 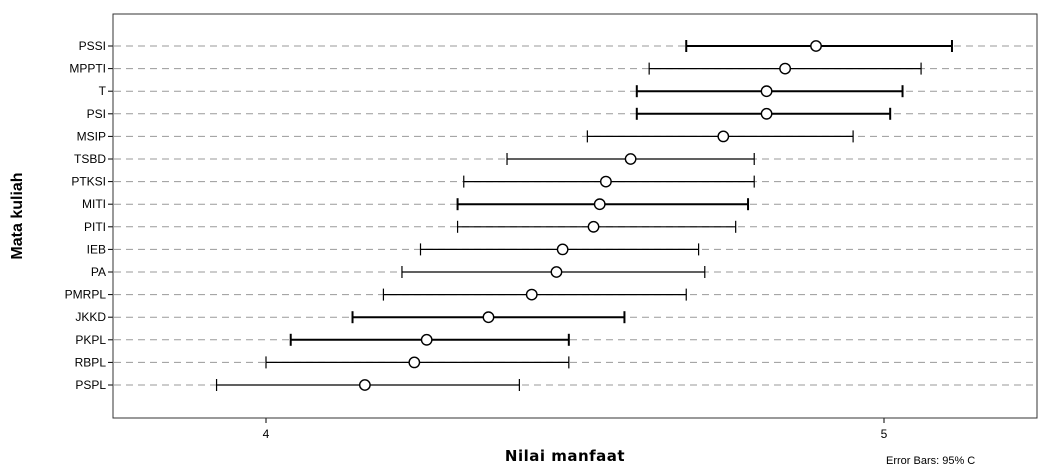 I want to click on mean-marker-jkkd, so click(x=488, y=317).